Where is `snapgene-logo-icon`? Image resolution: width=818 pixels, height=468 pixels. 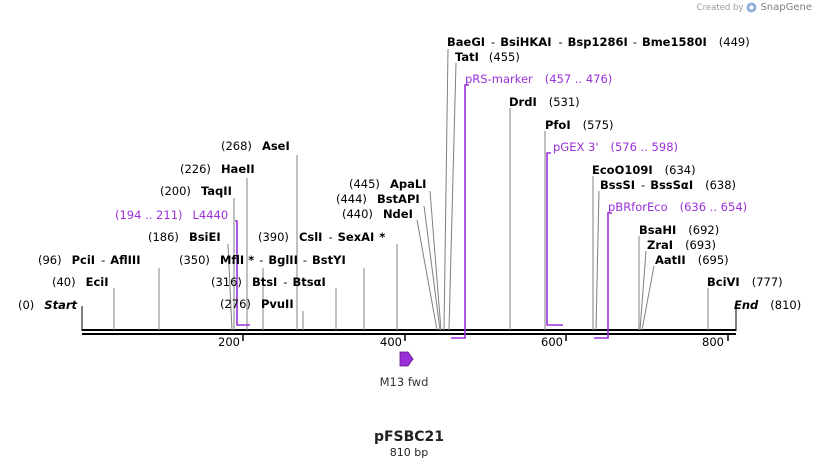
snapgene-logo-icon is located at coordinates (751, 7).